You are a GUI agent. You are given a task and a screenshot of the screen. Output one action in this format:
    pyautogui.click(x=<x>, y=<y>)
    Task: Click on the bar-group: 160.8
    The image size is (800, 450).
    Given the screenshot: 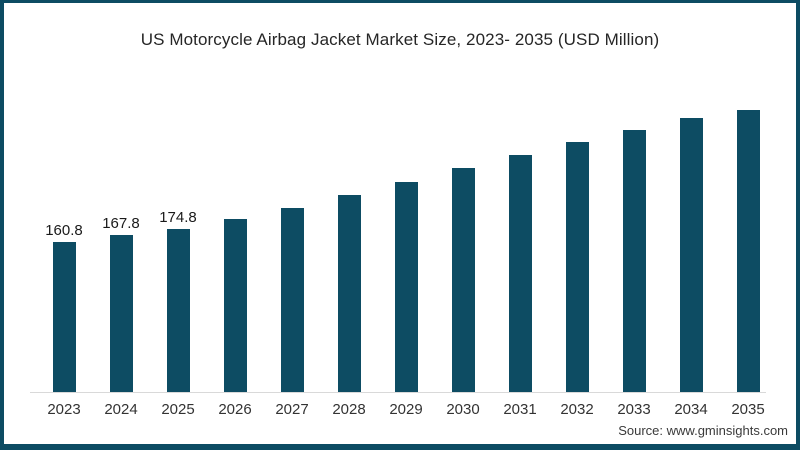 What is the action you would take?
    pyautogui.click(x=64, y=197)
    